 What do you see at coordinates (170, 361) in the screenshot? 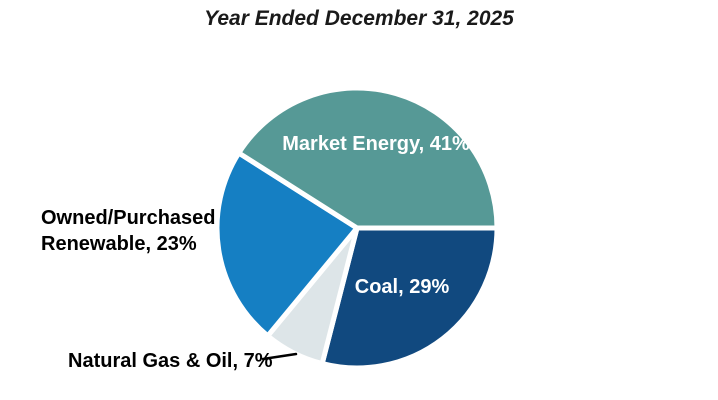
I see `slice-label-natural-gas-oil: Natural Gas & Oil, 7%` at bounding box center [170, 361].